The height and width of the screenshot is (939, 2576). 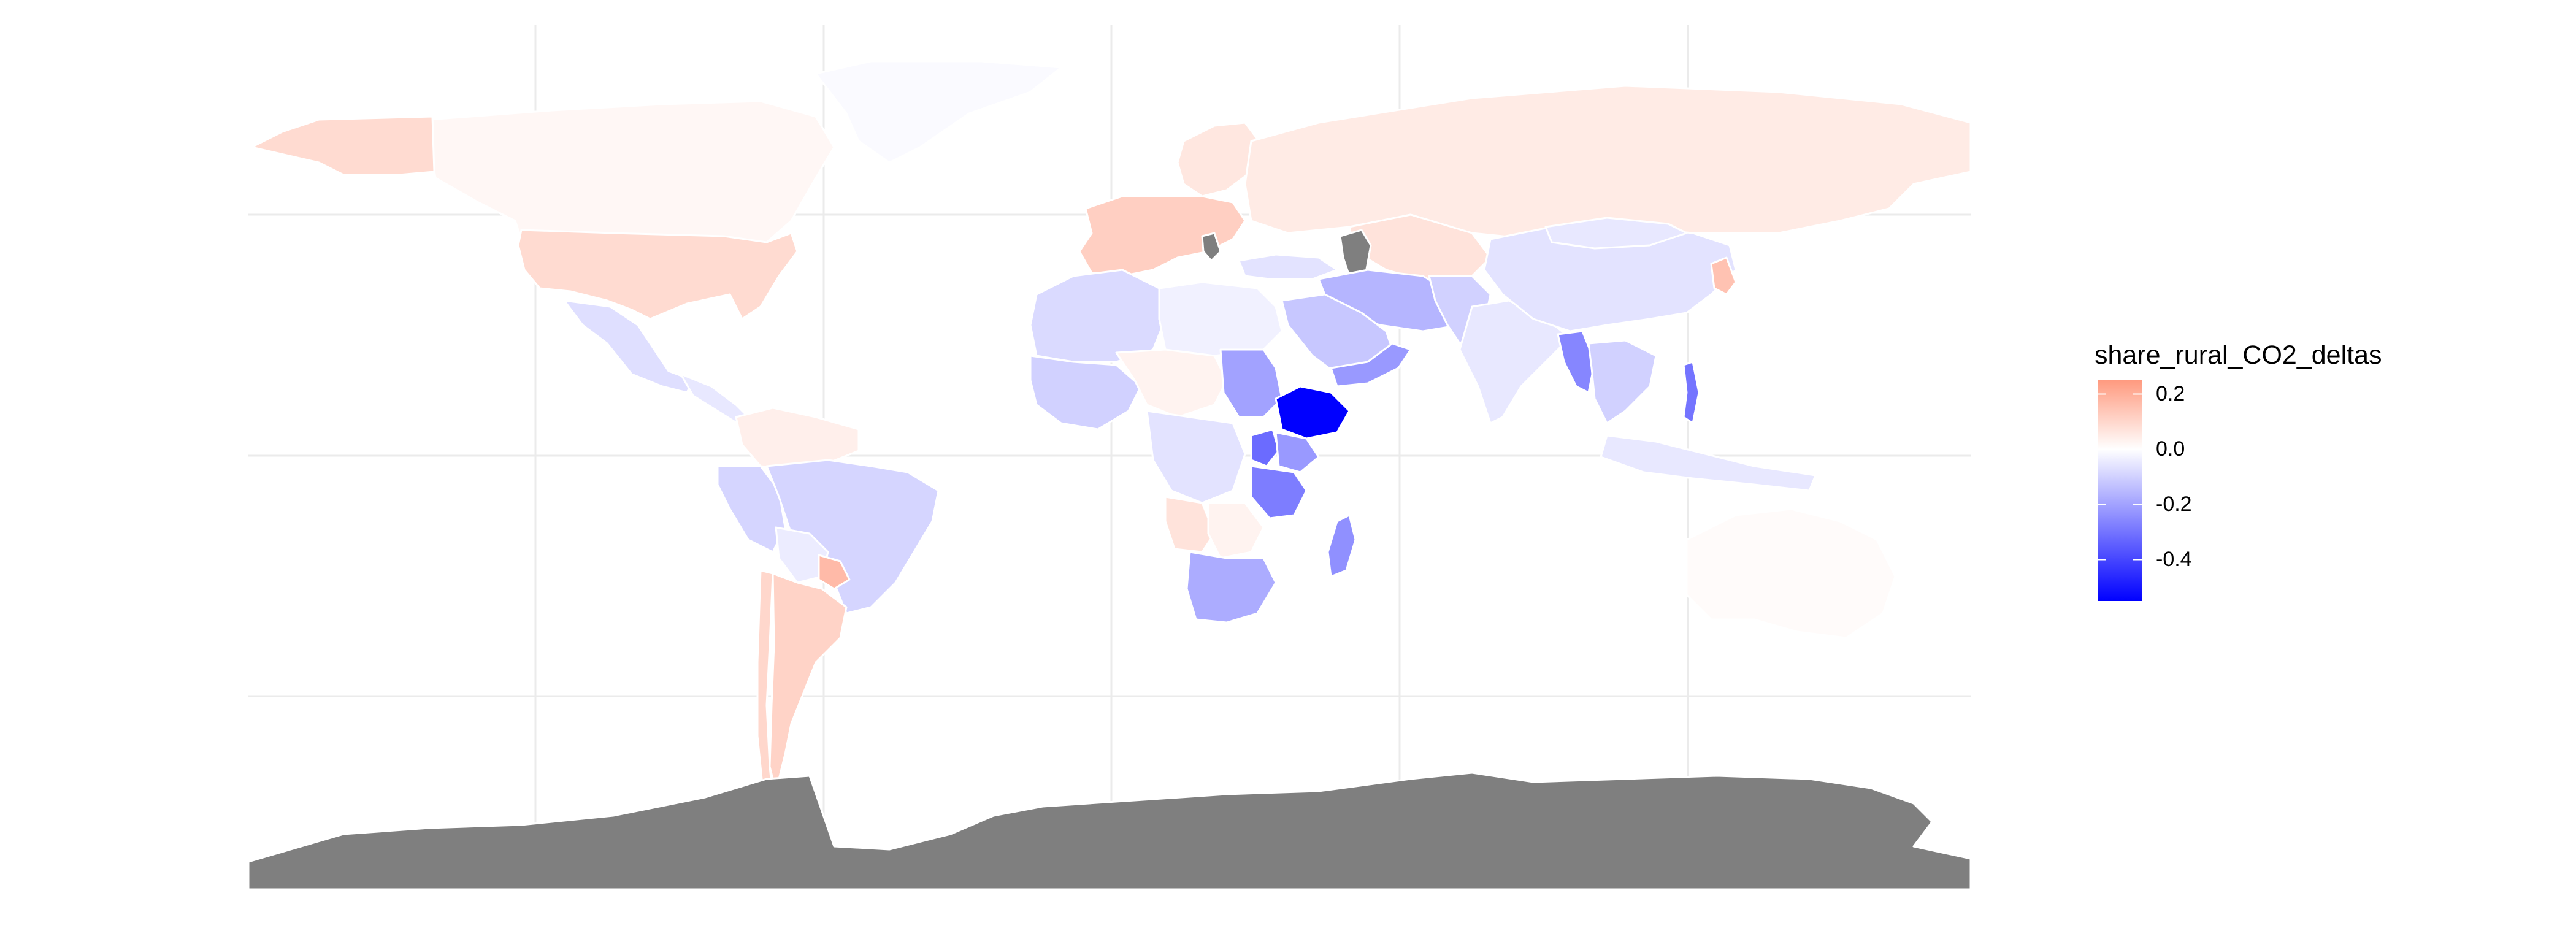 I want to click on region-yemen-oman, so click(x=1371, y=365).